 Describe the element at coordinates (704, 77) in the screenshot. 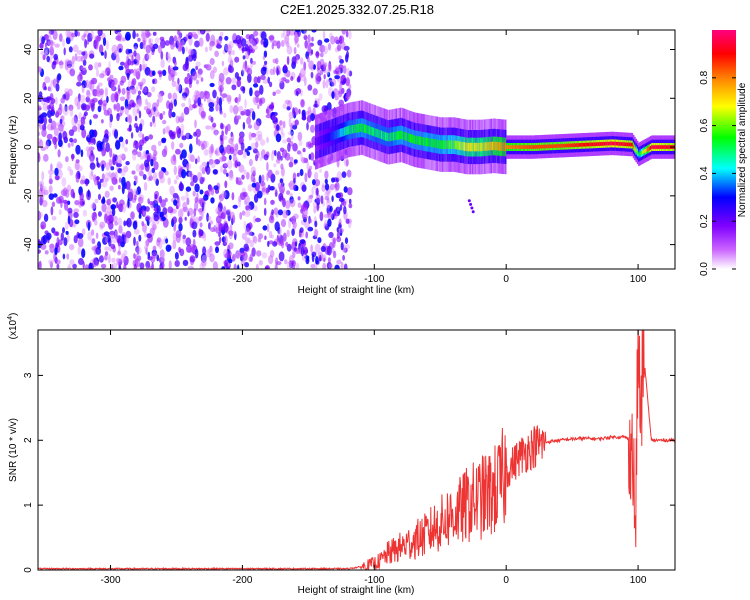

I see `colorbar-tick-label: 0.8` at that location.